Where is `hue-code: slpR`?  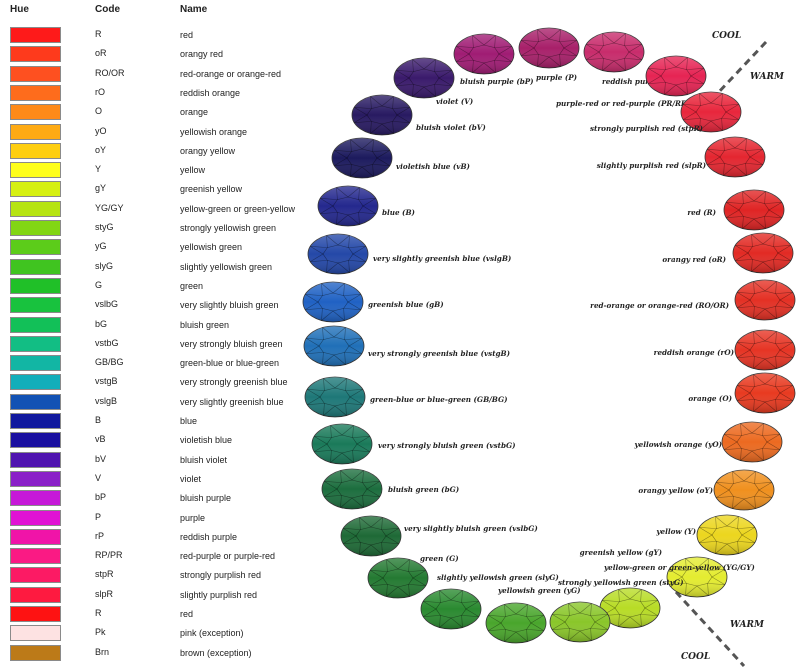 hue-code: slpR is located at coordinates (104, 593).